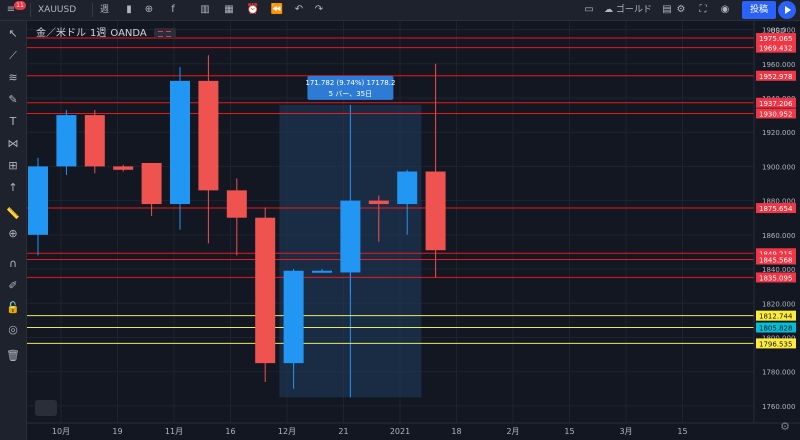 Image resolution: width=800 pixels, height=440 pixels. I want to click on eye-icon: ◎, so click(13, 329).